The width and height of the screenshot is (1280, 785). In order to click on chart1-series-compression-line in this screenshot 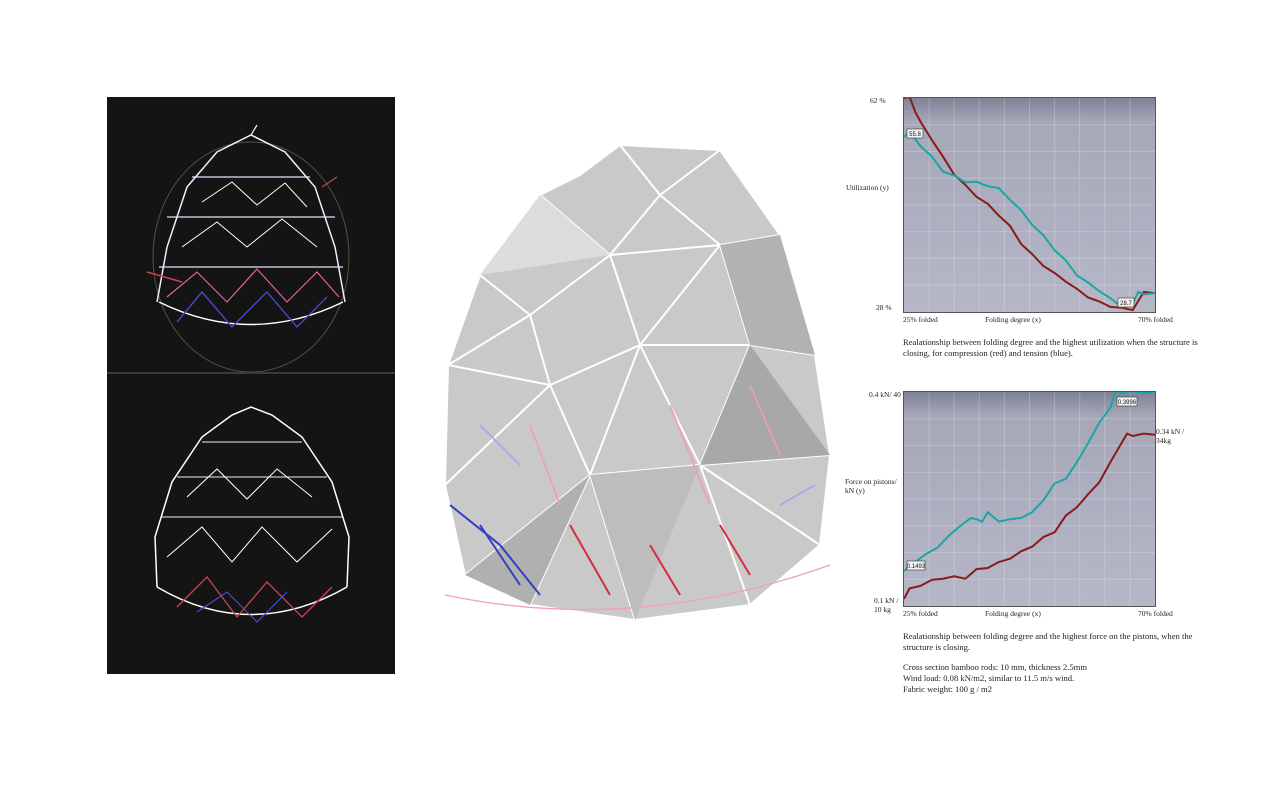, I will do `click(1029, 205)`.